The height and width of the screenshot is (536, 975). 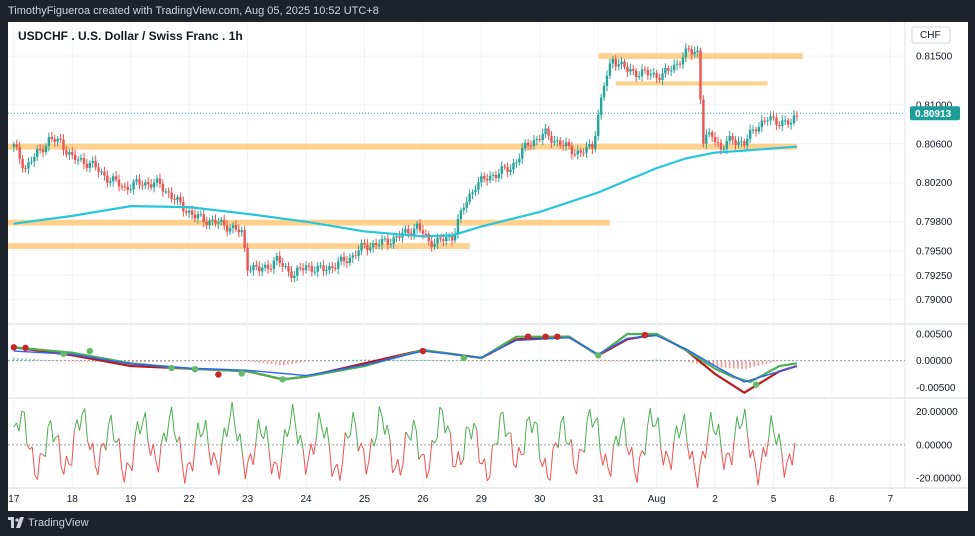 I want to click on moving-average, so click(x=405, y=191).